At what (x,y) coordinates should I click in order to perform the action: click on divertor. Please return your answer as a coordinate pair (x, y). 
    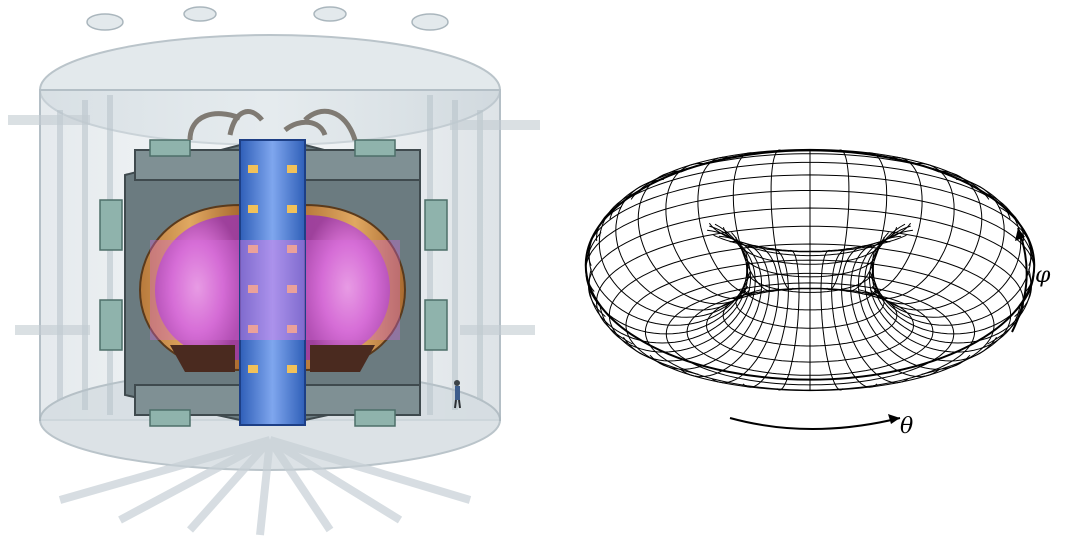
    Looking at the image, I should click on (272, 358).